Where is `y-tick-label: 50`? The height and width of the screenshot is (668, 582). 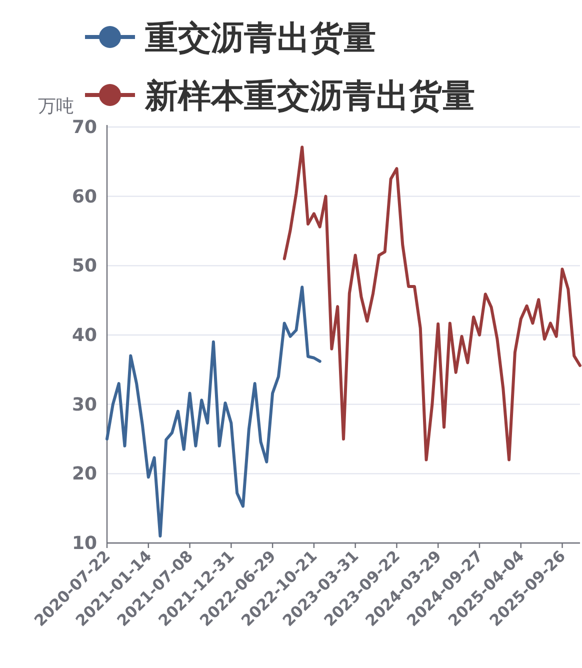 y-tick-label: 50 is located at coordinates (84, 266).